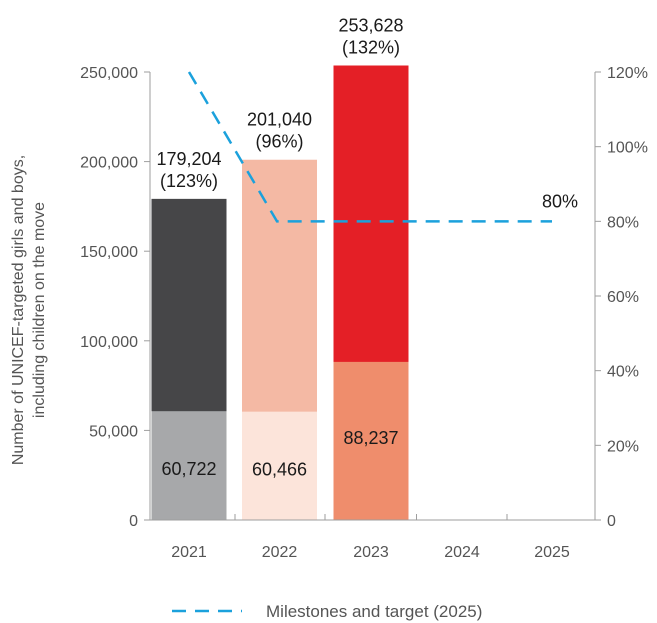 The image size is (657, 623). What do you see at coordinates (133, 521) in the screenshot?
I see `y-tick-label: 0` at bounding box center [133, 521].